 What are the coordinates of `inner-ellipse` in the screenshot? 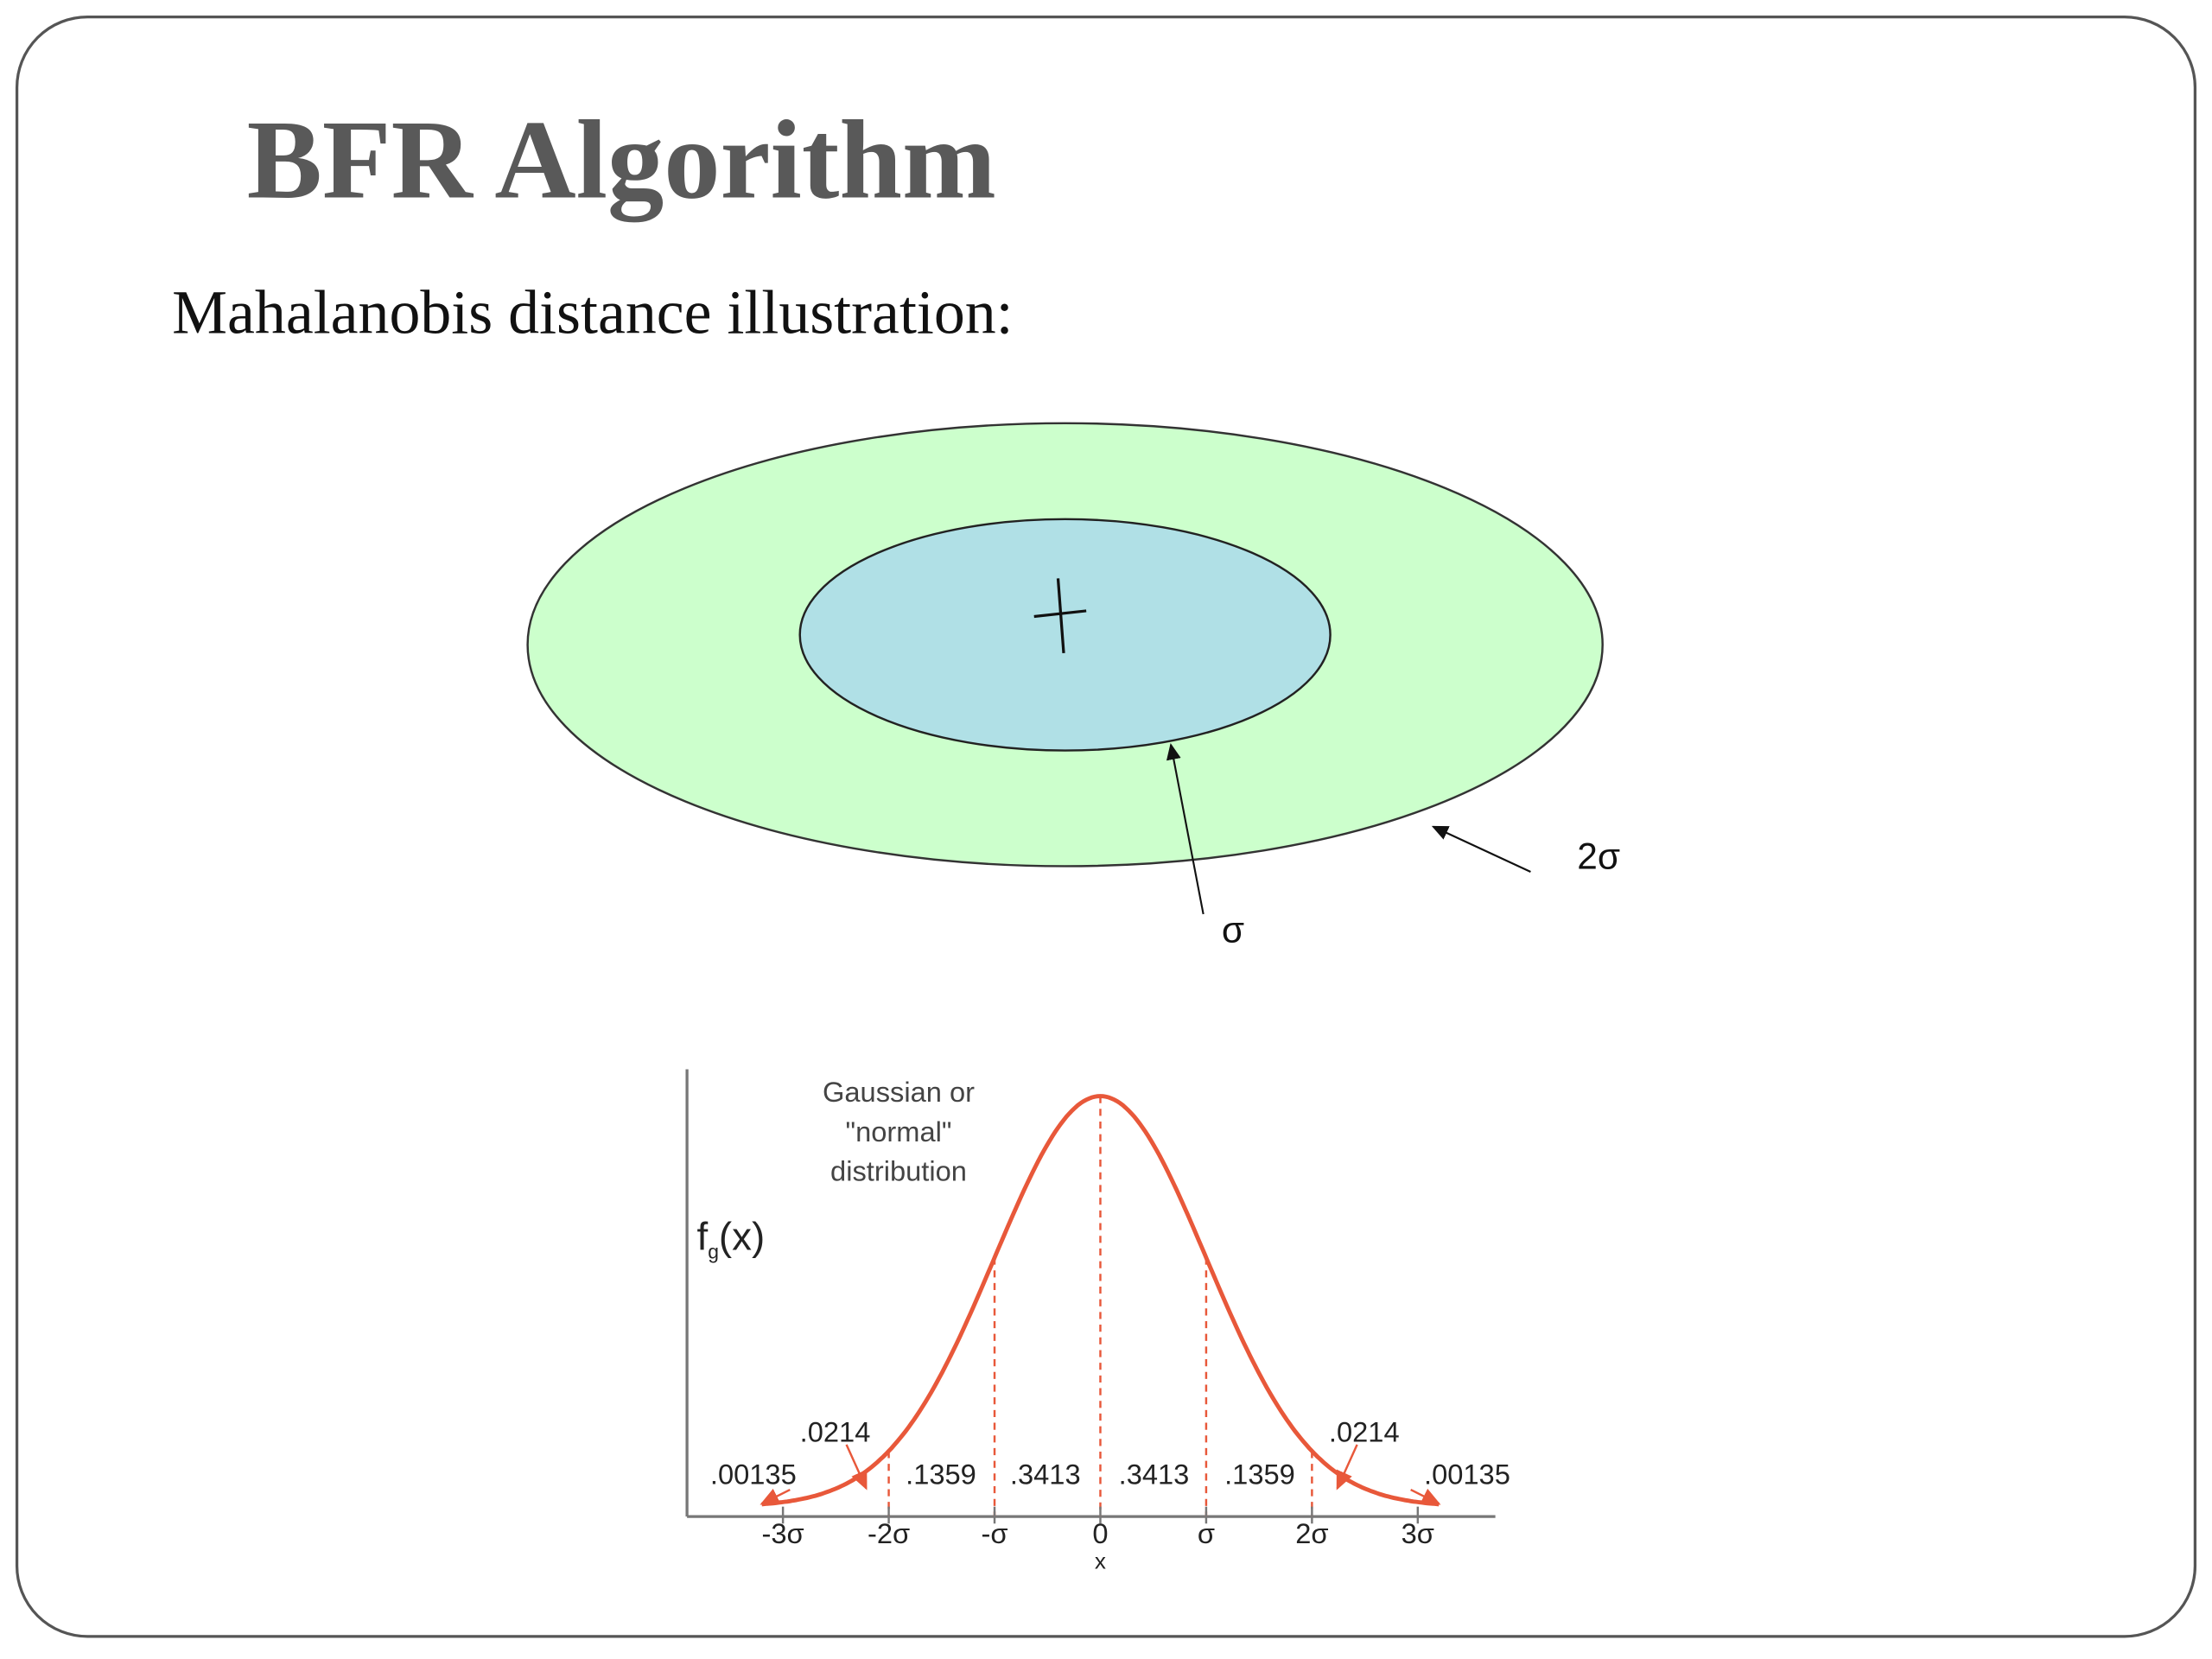 It's located at (1065, 635).